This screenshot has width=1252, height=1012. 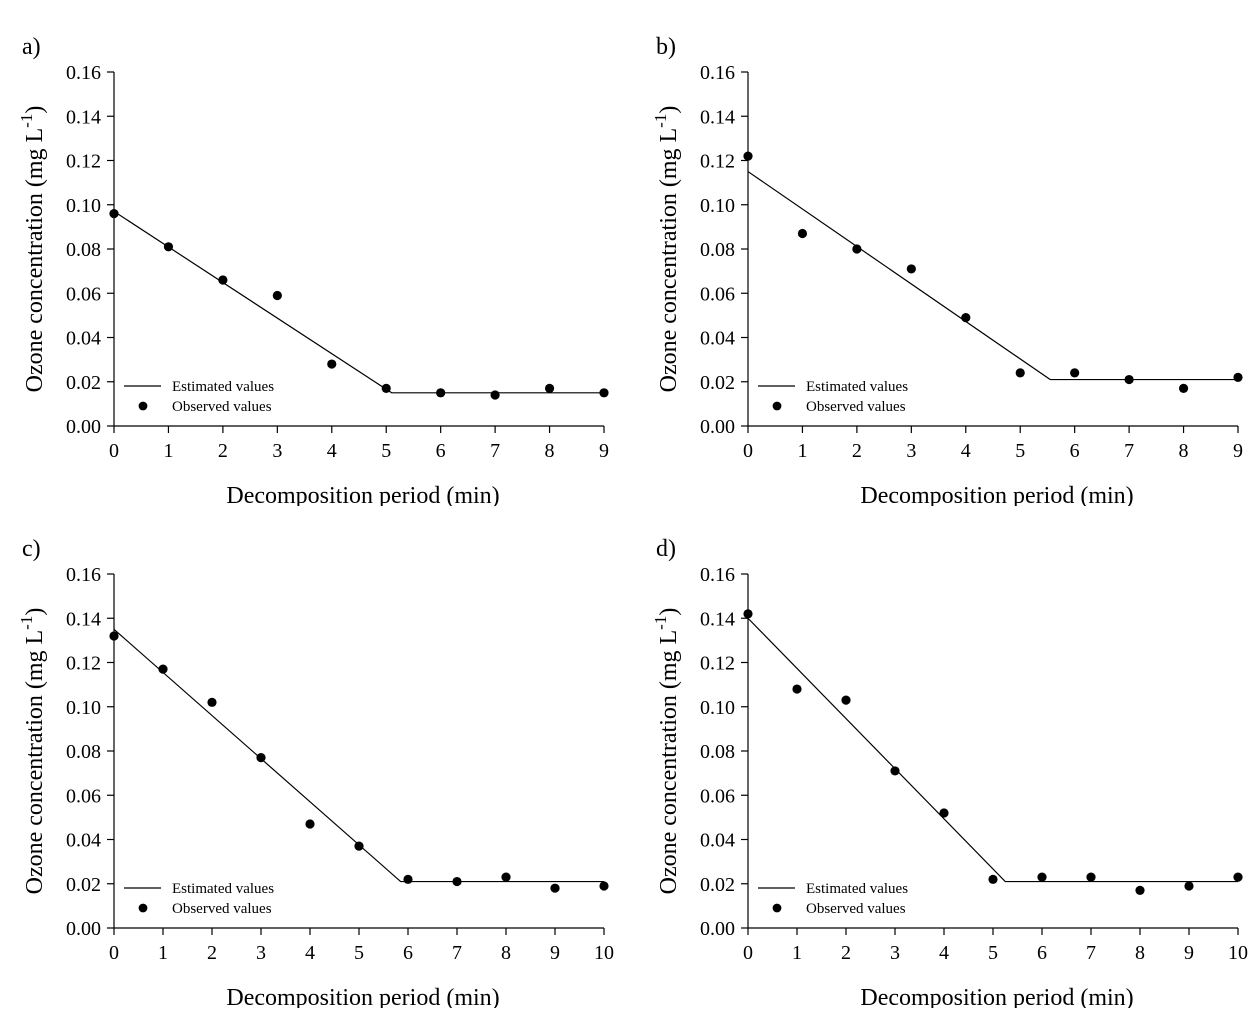 What do you see at coordinates (895, 953) in the screenshot?
I see `x-tick-label: 3` at bounding box center [895, 953].